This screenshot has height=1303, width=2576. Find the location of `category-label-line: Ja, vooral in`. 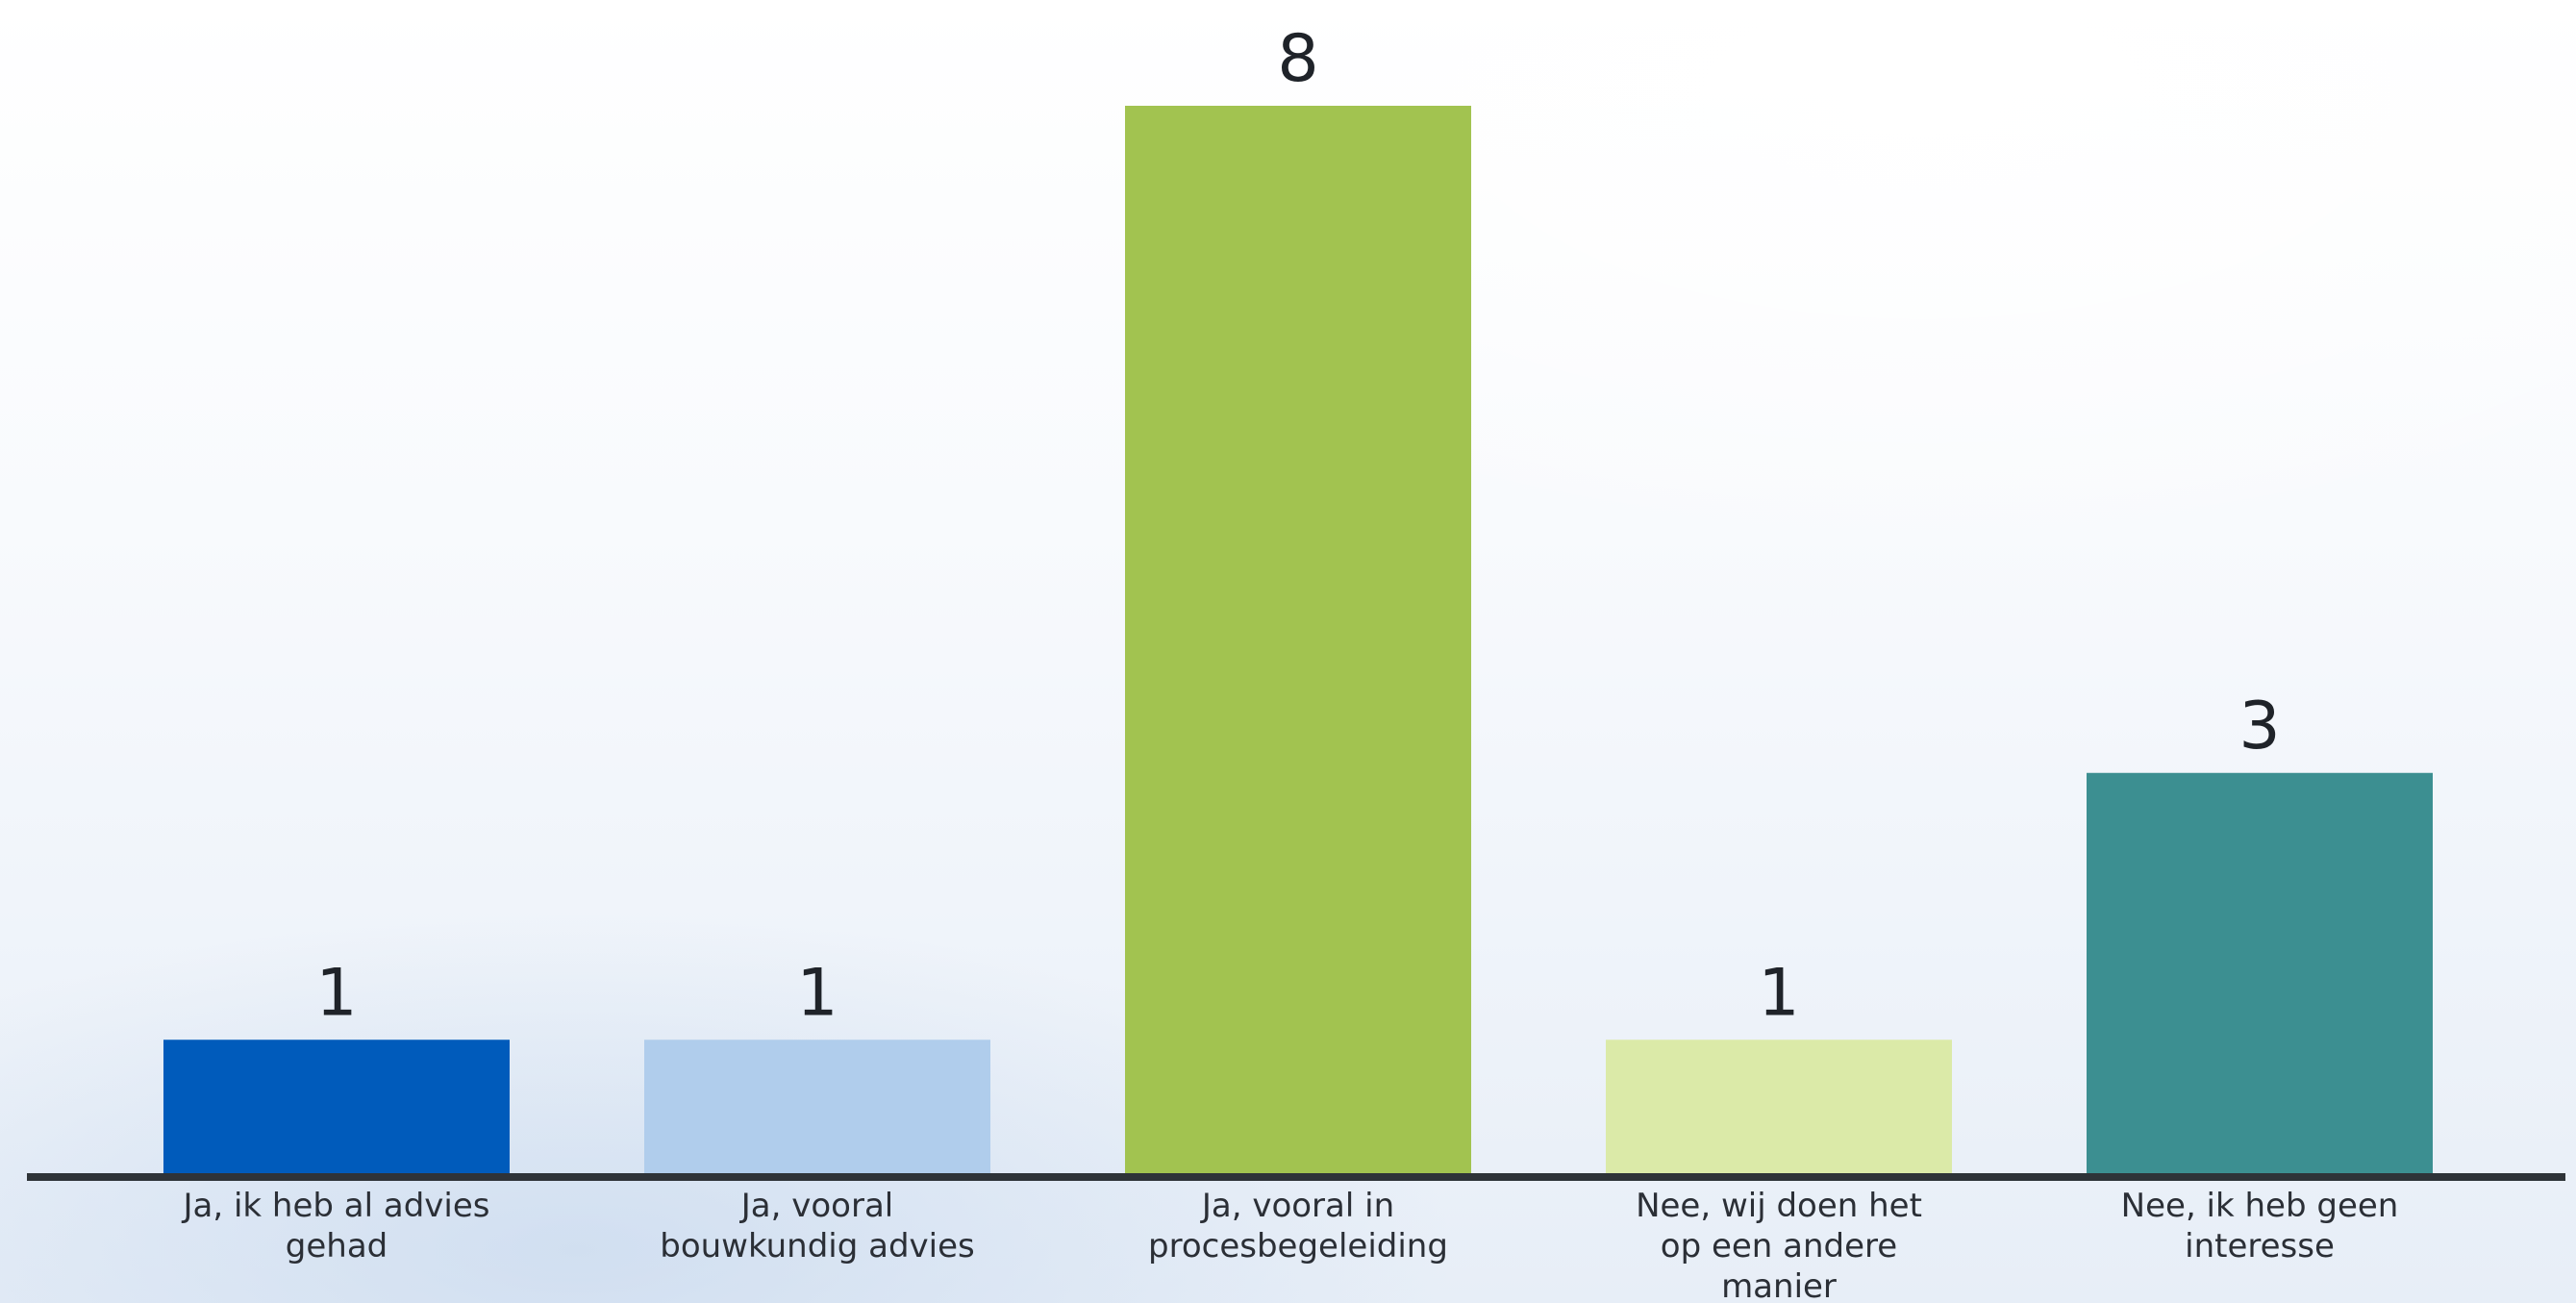

category-label-line: Ja, vooral in is located at coordinates (1297, 1206).